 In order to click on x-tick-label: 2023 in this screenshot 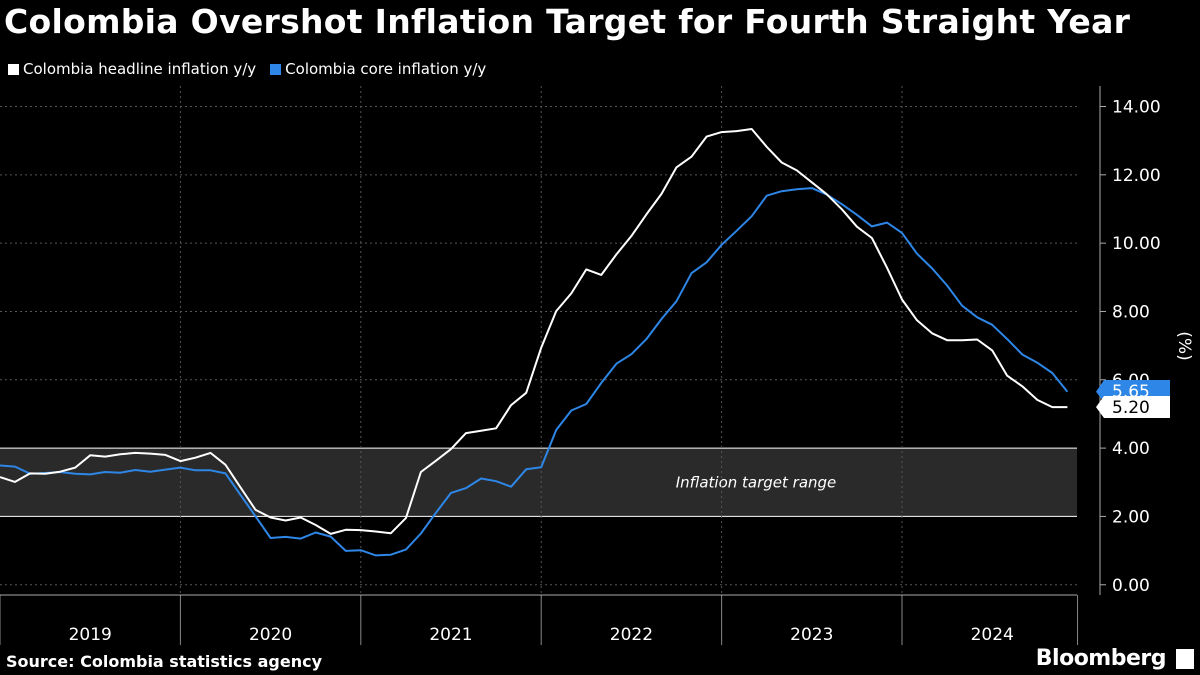, I will do `click(811, 635)`.